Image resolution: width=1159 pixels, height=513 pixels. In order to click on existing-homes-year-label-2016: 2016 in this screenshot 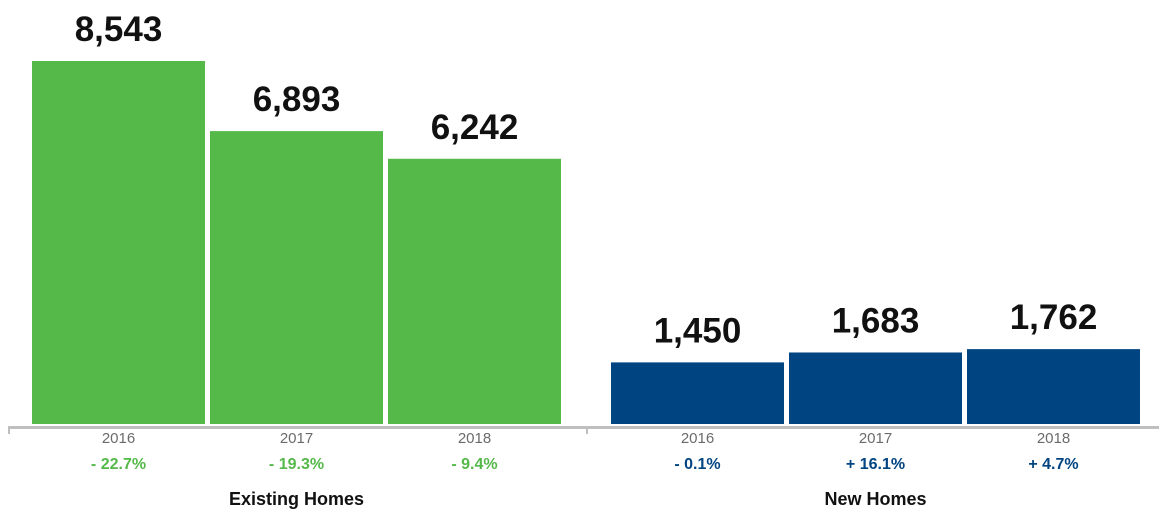, I will do `click(118, 438)`.